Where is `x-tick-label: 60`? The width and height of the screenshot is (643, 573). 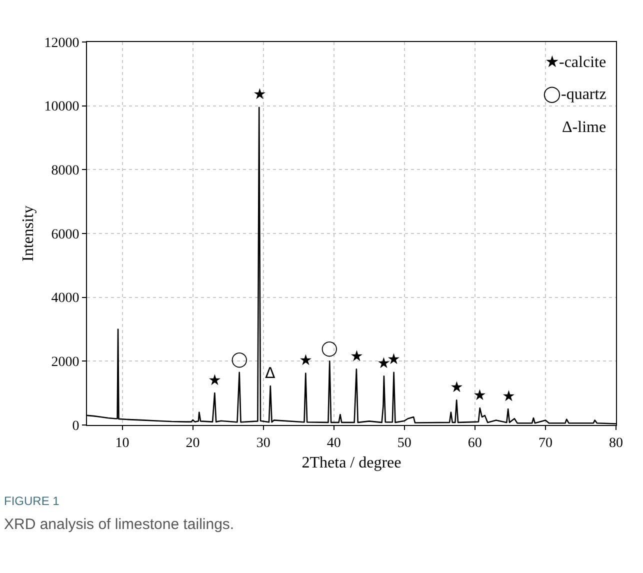
x-tick-label: 60 is located at coordinates (475, 443).